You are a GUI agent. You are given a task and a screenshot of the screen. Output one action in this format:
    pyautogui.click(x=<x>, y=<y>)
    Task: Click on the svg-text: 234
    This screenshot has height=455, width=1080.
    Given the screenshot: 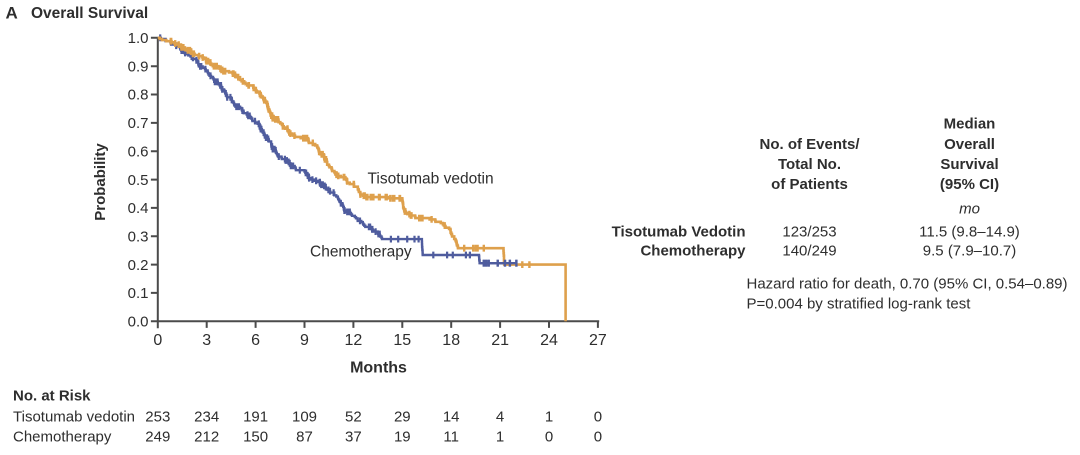 What is the action you would take?
    pyautogui.click(x=206, y=417)
    